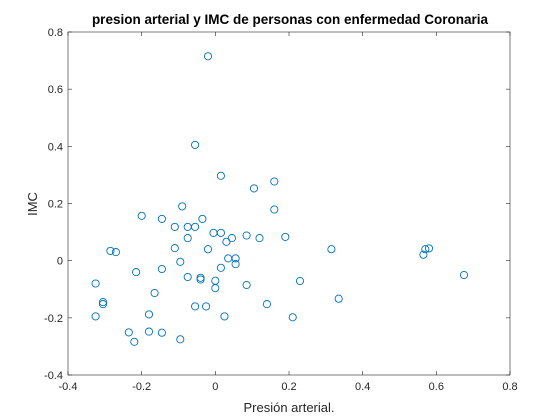  Describe the element at coordinates (55, 90) in the screenshot. I see `y-tick-label: 0.6` at that location.